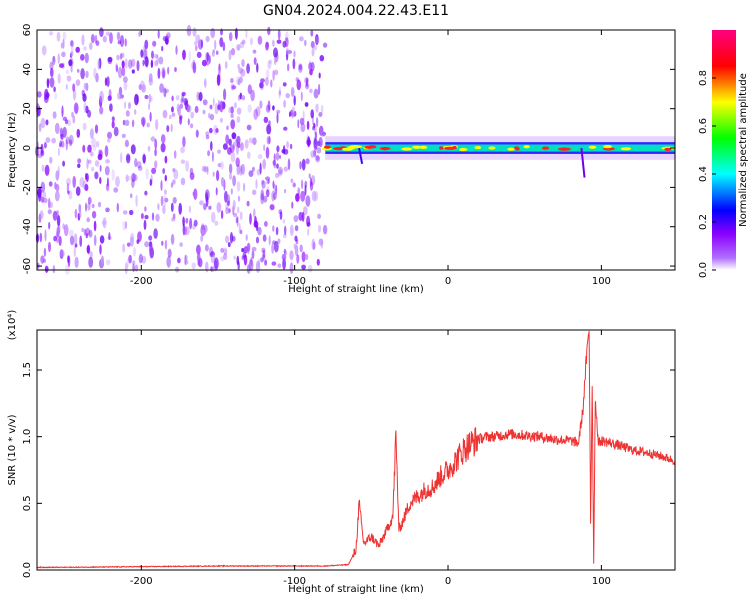 Image resolution: width=750 pixels, height=600 pixels. What do you see at coordinates (356, 289) in the screenshot?
I see `spectrogram-x-label: Height of straight line (km)` at bounding box center [356, 289].